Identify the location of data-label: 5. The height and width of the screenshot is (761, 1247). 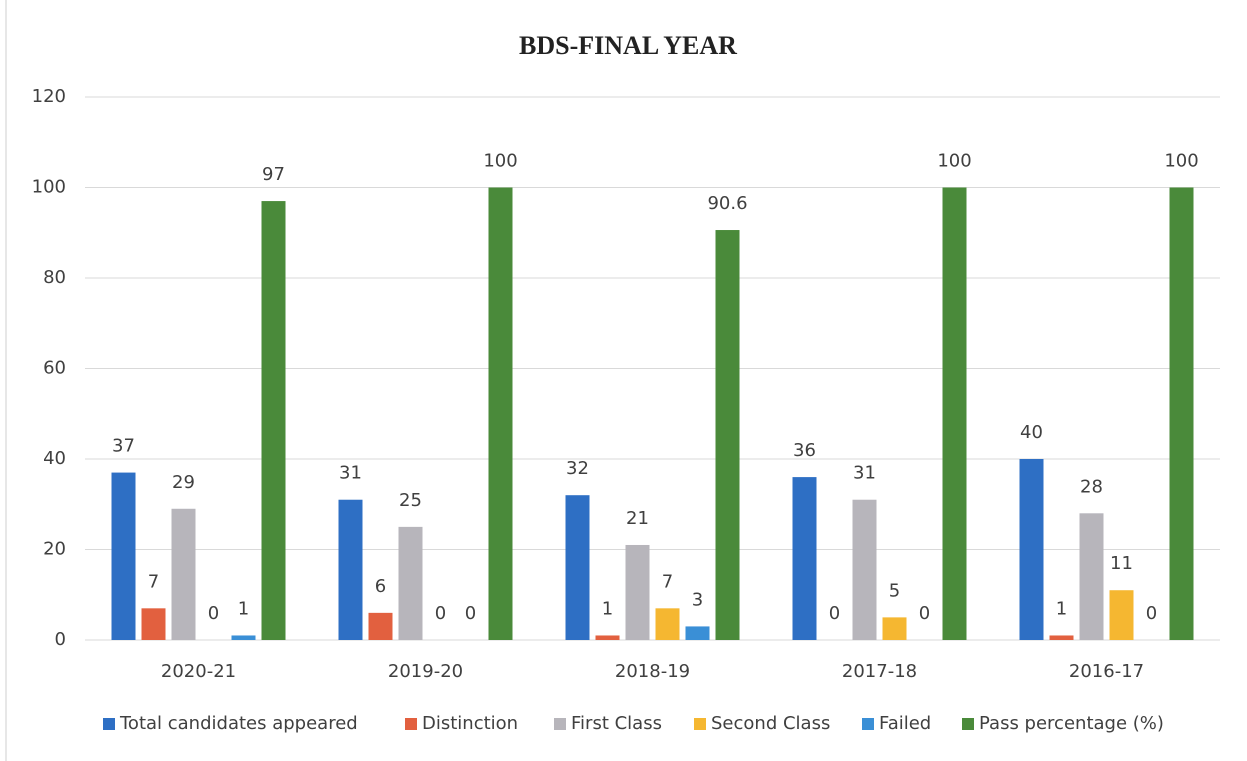
(894, 590).